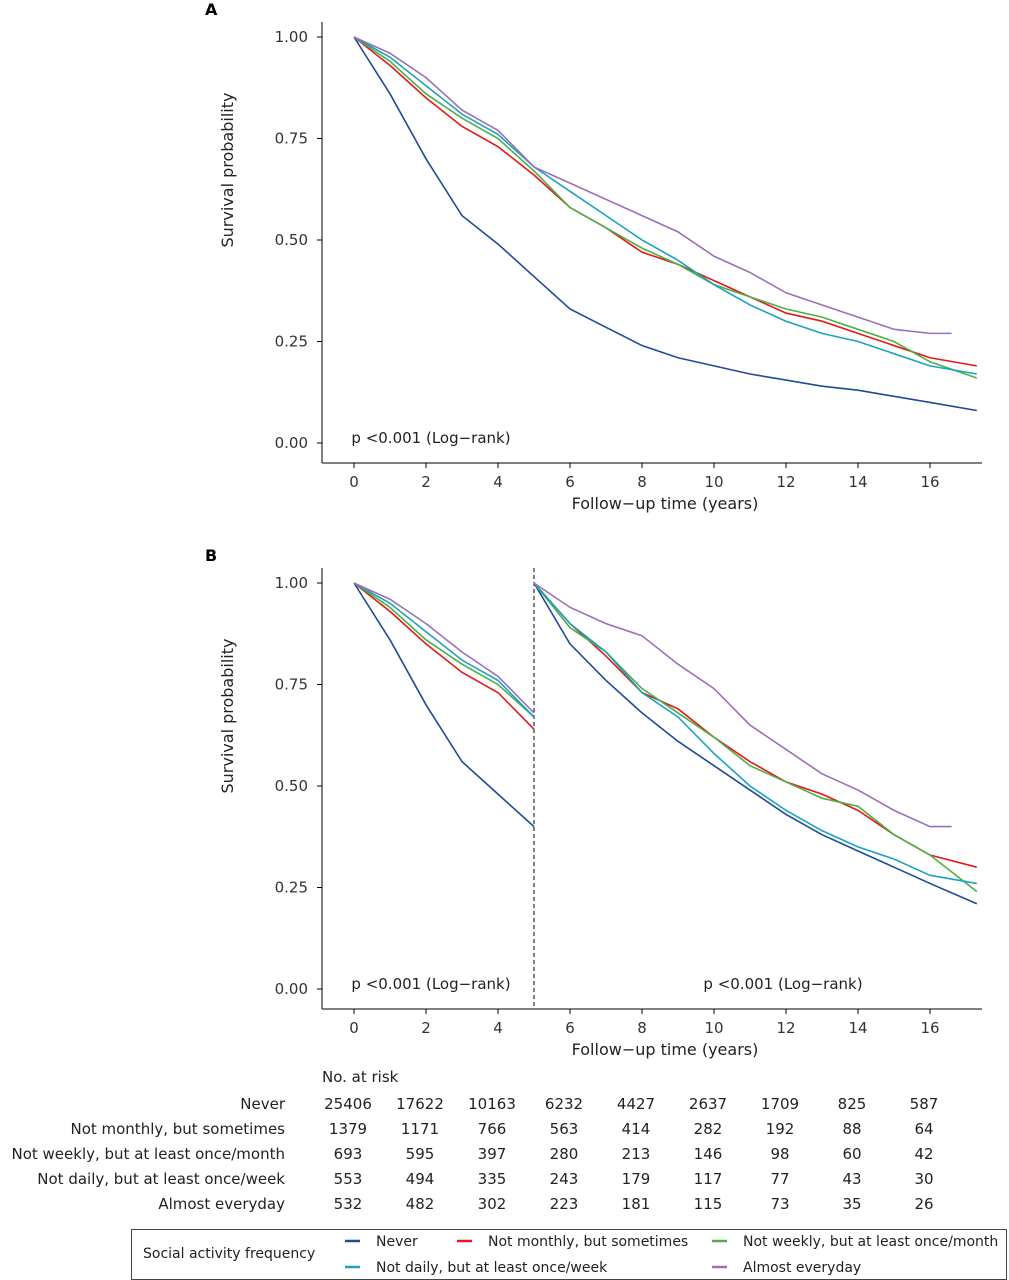 The image size is (1009, 1280). What do you see at coordinates (851, 1129) in the screenshot?
I see `risk-count: 88` at bounding box center [851, 1129].